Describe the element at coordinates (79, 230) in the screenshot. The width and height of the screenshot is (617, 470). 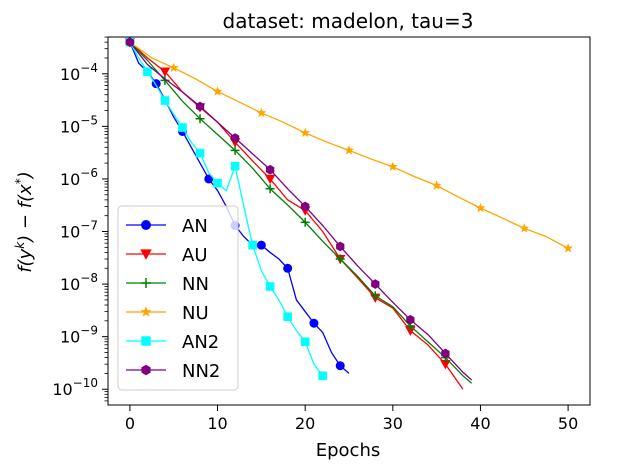
I see `y-tick-label: 10⁻⁷` at that location.